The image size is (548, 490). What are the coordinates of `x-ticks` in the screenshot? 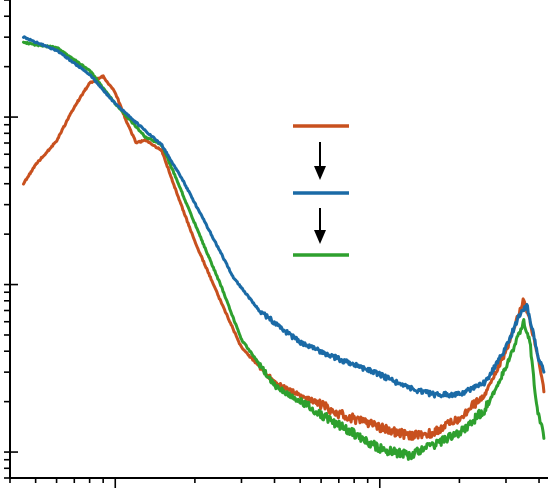 It's located at (274, 483).